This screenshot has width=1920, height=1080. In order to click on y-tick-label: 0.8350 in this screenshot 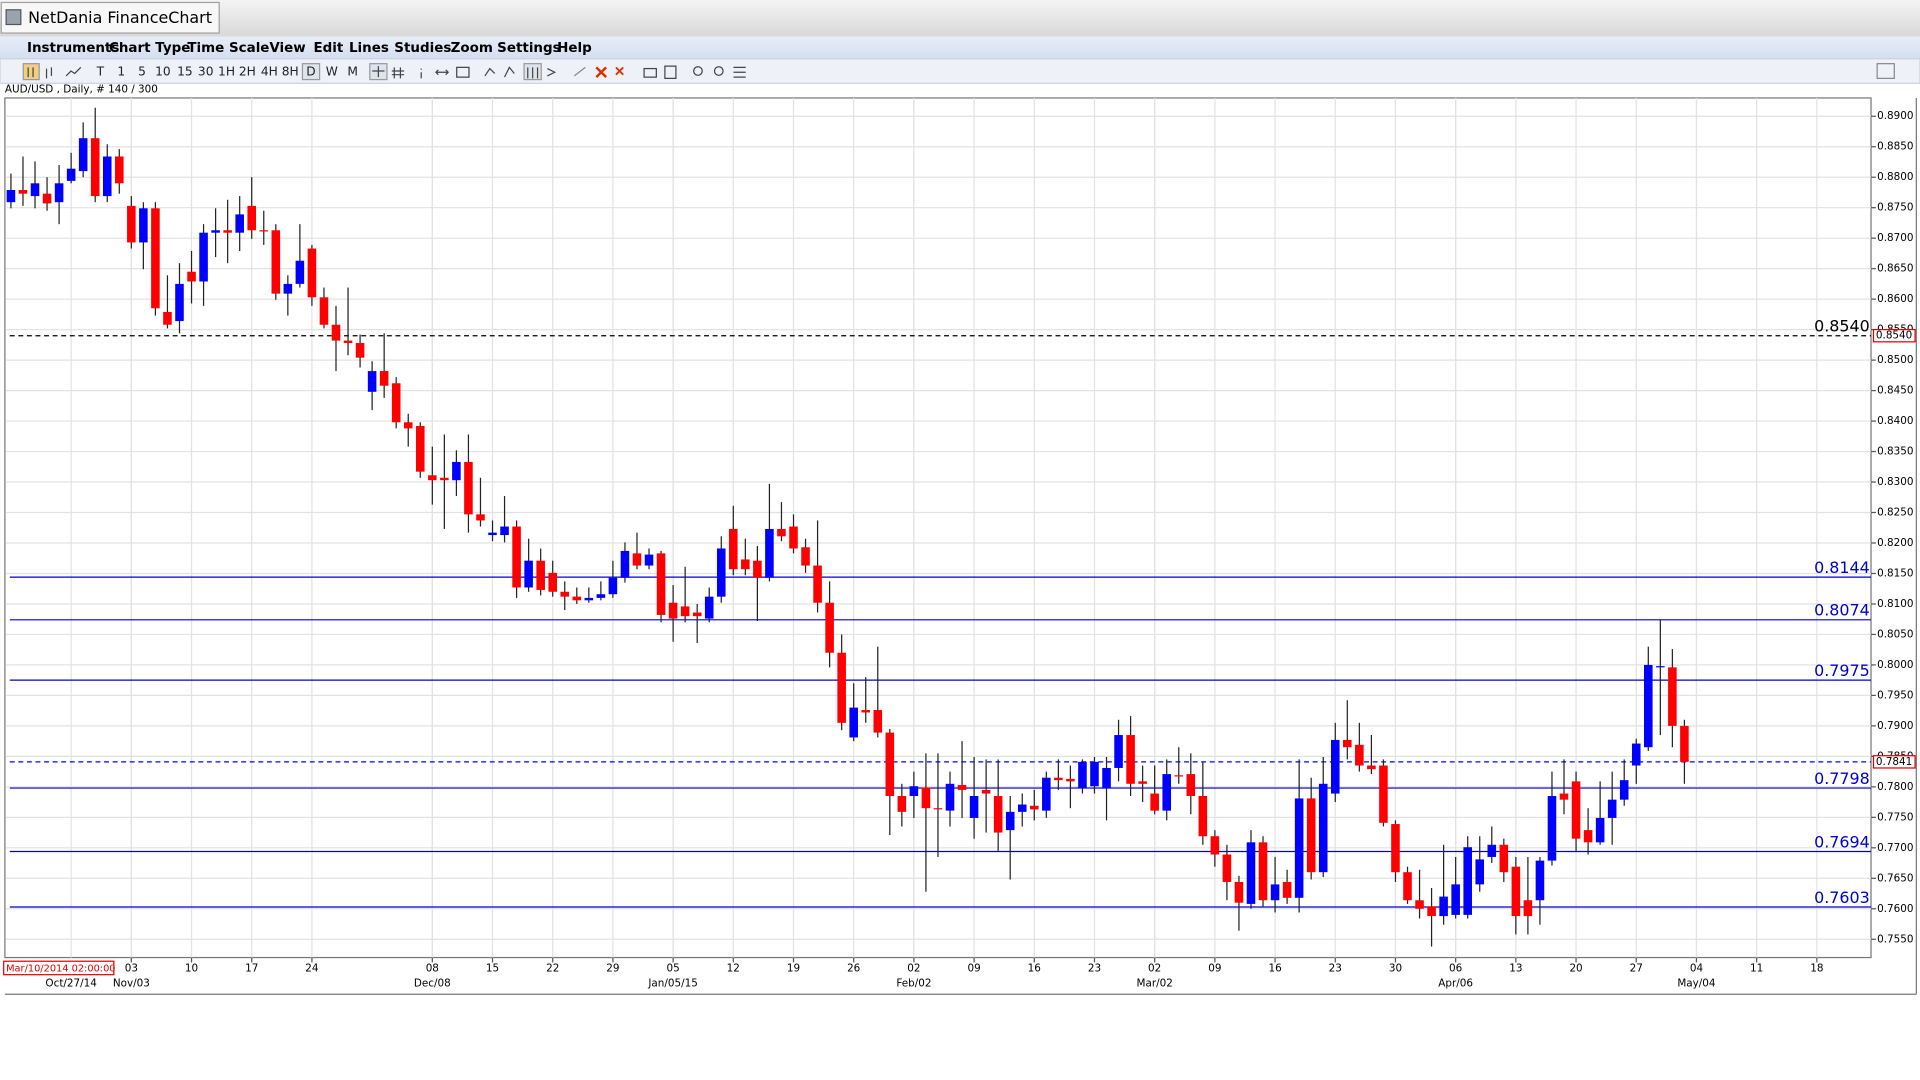, I will do `click(1895, 452)`.